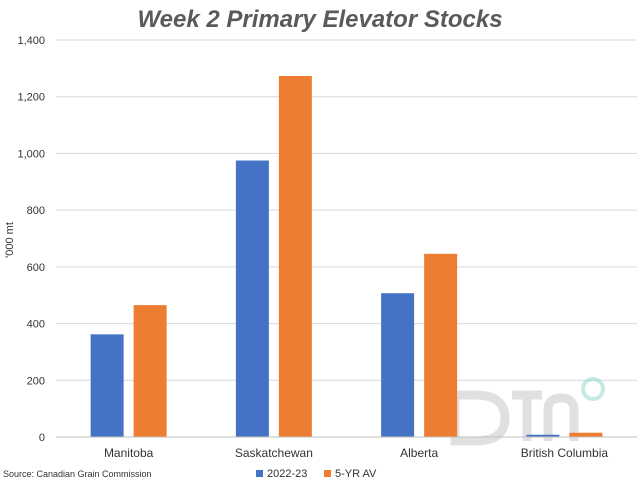 The width and height of the screenshot is (640, 480). What do you see at coordinates (36, 268) in the screenshot?
I see `y-tick-label: 600` at bounding box center [36, 268].